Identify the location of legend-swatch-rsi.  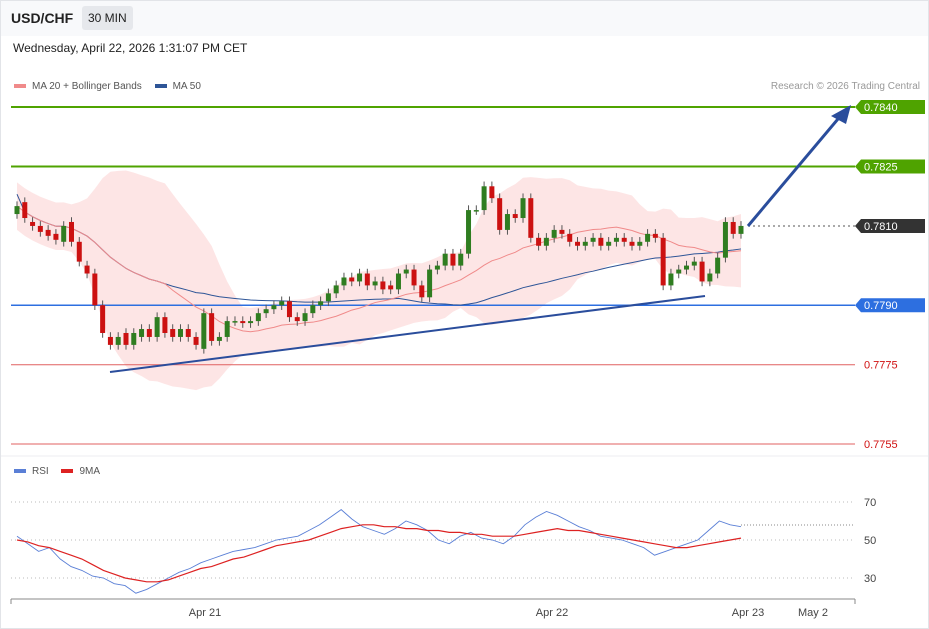
(20, 471).